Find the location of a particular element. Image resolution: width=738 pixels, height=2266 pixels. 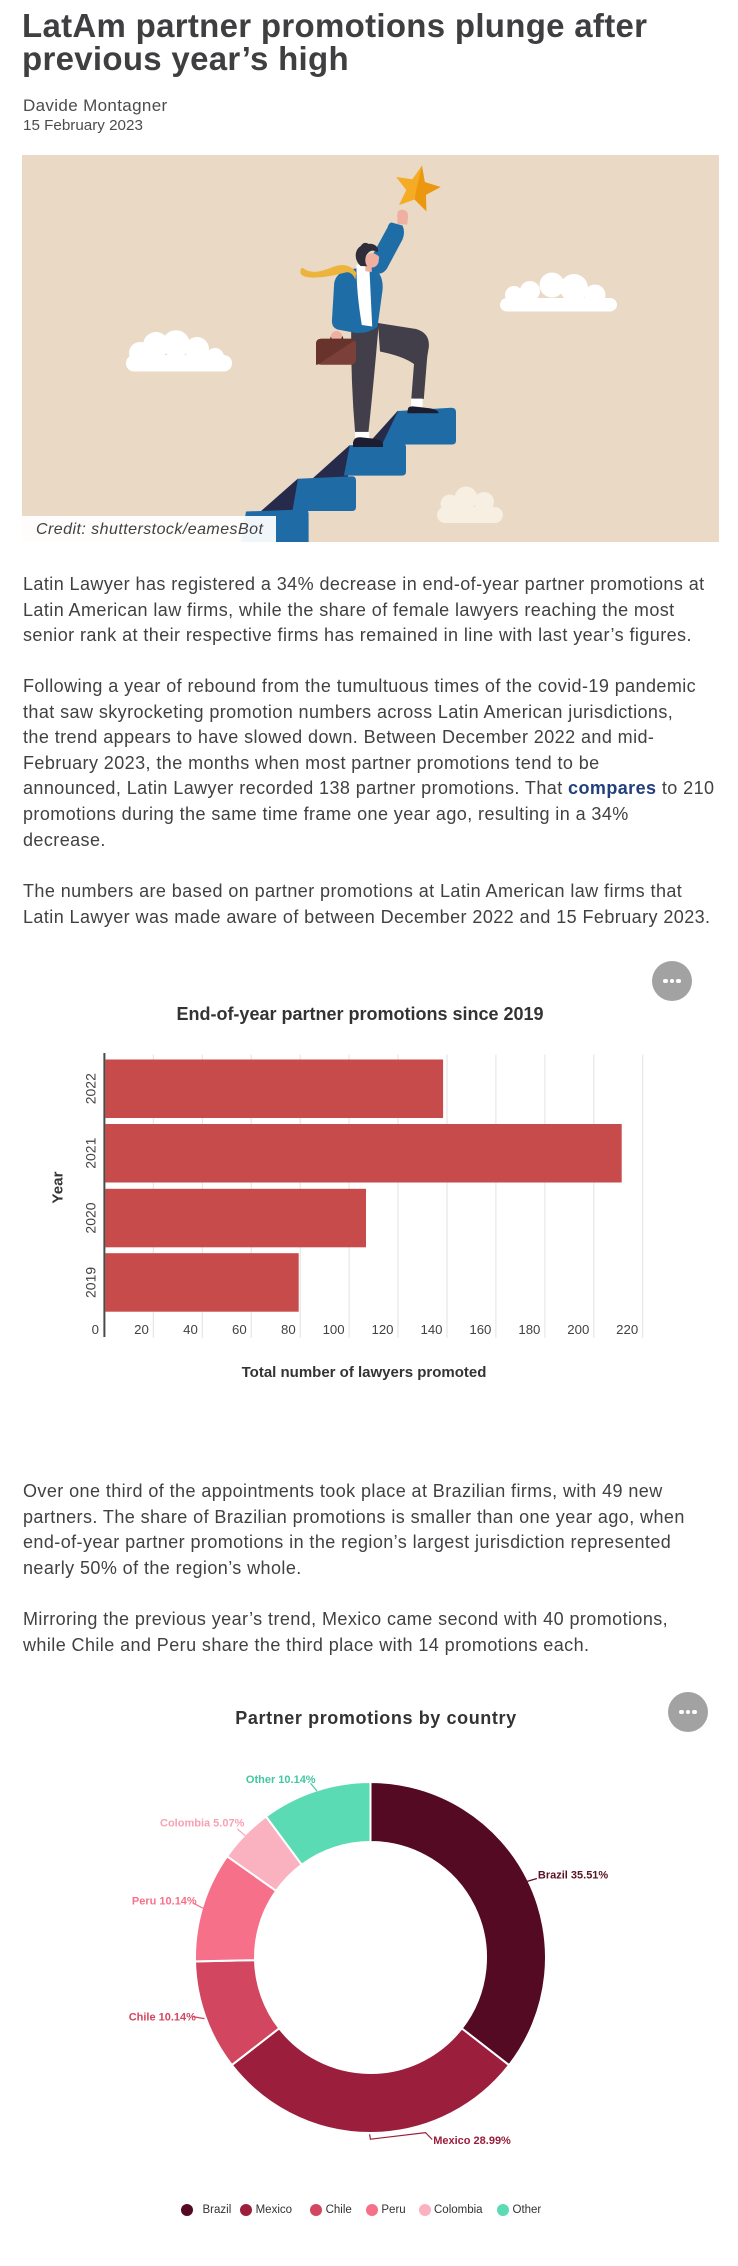

svg-text: 0 is located at coordinates (95, 1329).